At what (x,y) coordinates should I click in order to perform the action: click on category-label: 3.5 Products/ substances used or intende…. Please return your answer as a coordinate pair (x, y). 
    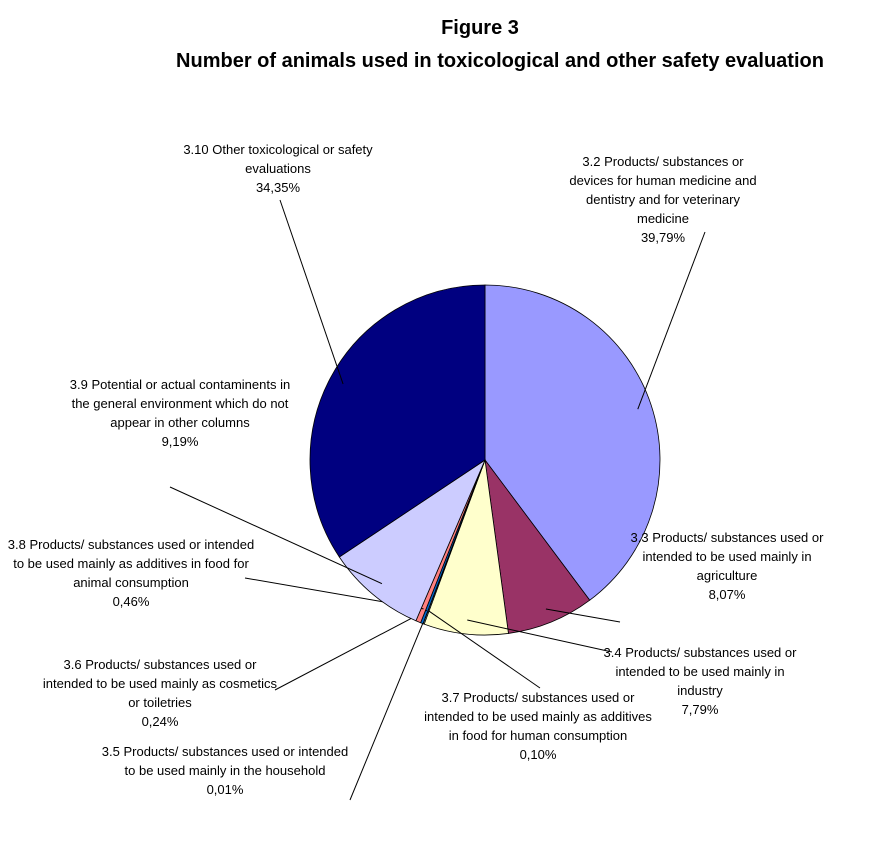
    Looking at the image, I should click on (225, 761).